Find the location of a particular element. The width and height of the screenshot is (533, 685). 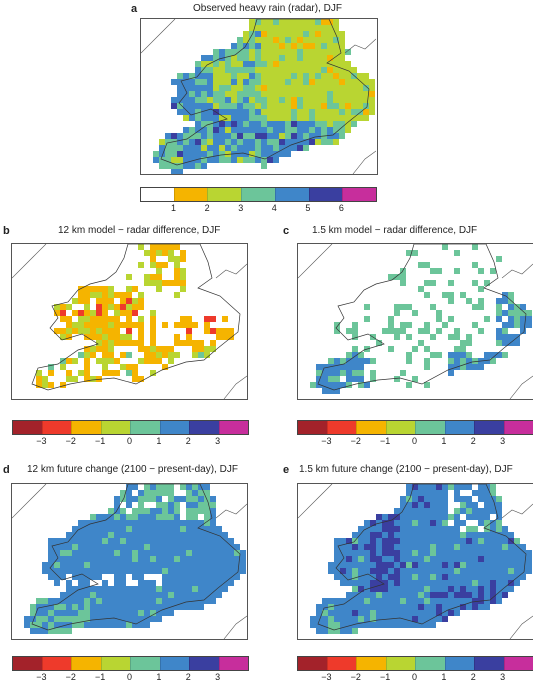

colorbar-tick-label: 3 is located at coordinates (218, 441).